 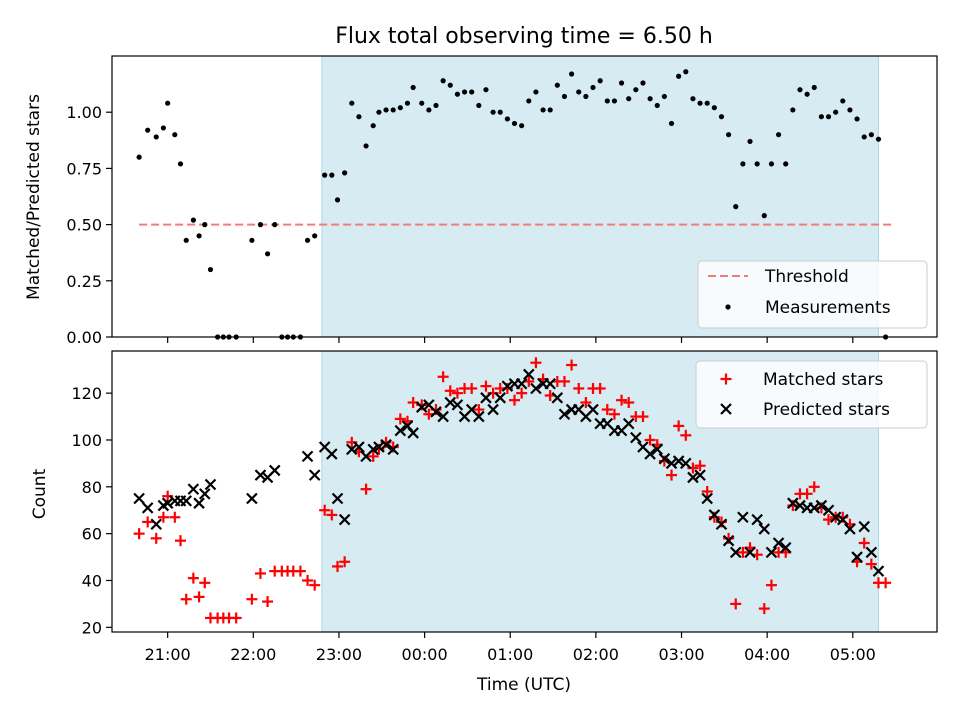 What do you see at coordinates (425, 654) in the screenshot?
I see `x-tick-label: 00:00` at bounding box center [425, 654].